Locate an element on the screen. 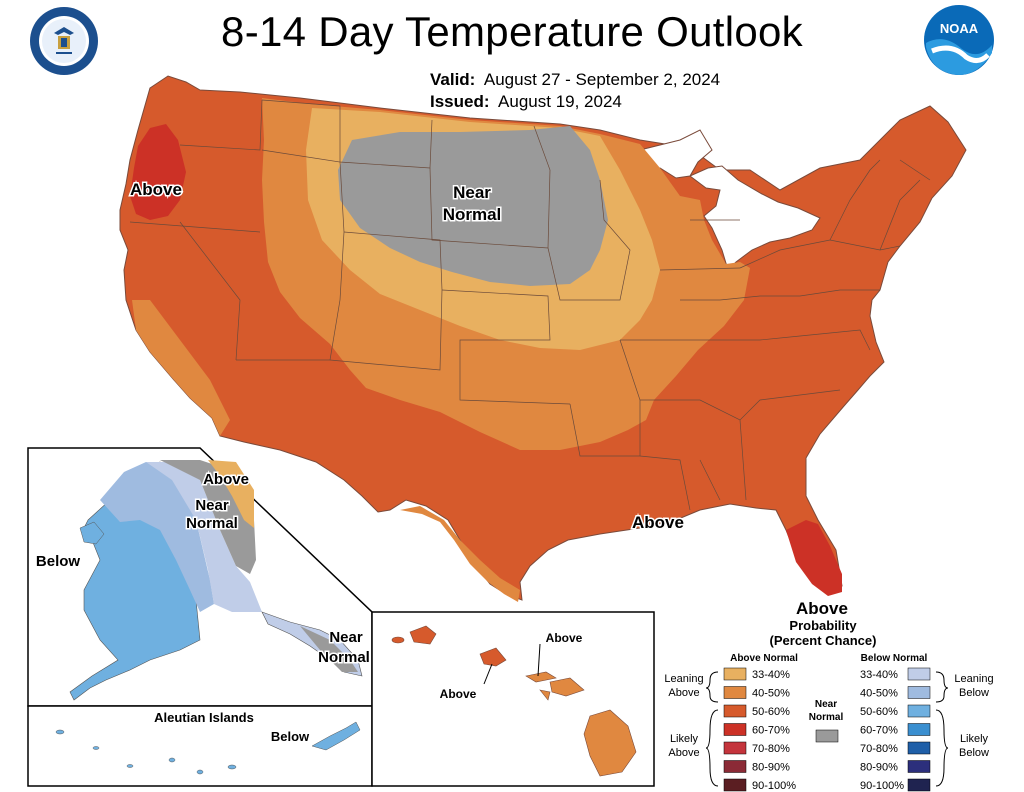 Image resolution: width=1024 pixels, height=792 pixels. conus-label-near-2: Normal is located at coordinates (472, 214).